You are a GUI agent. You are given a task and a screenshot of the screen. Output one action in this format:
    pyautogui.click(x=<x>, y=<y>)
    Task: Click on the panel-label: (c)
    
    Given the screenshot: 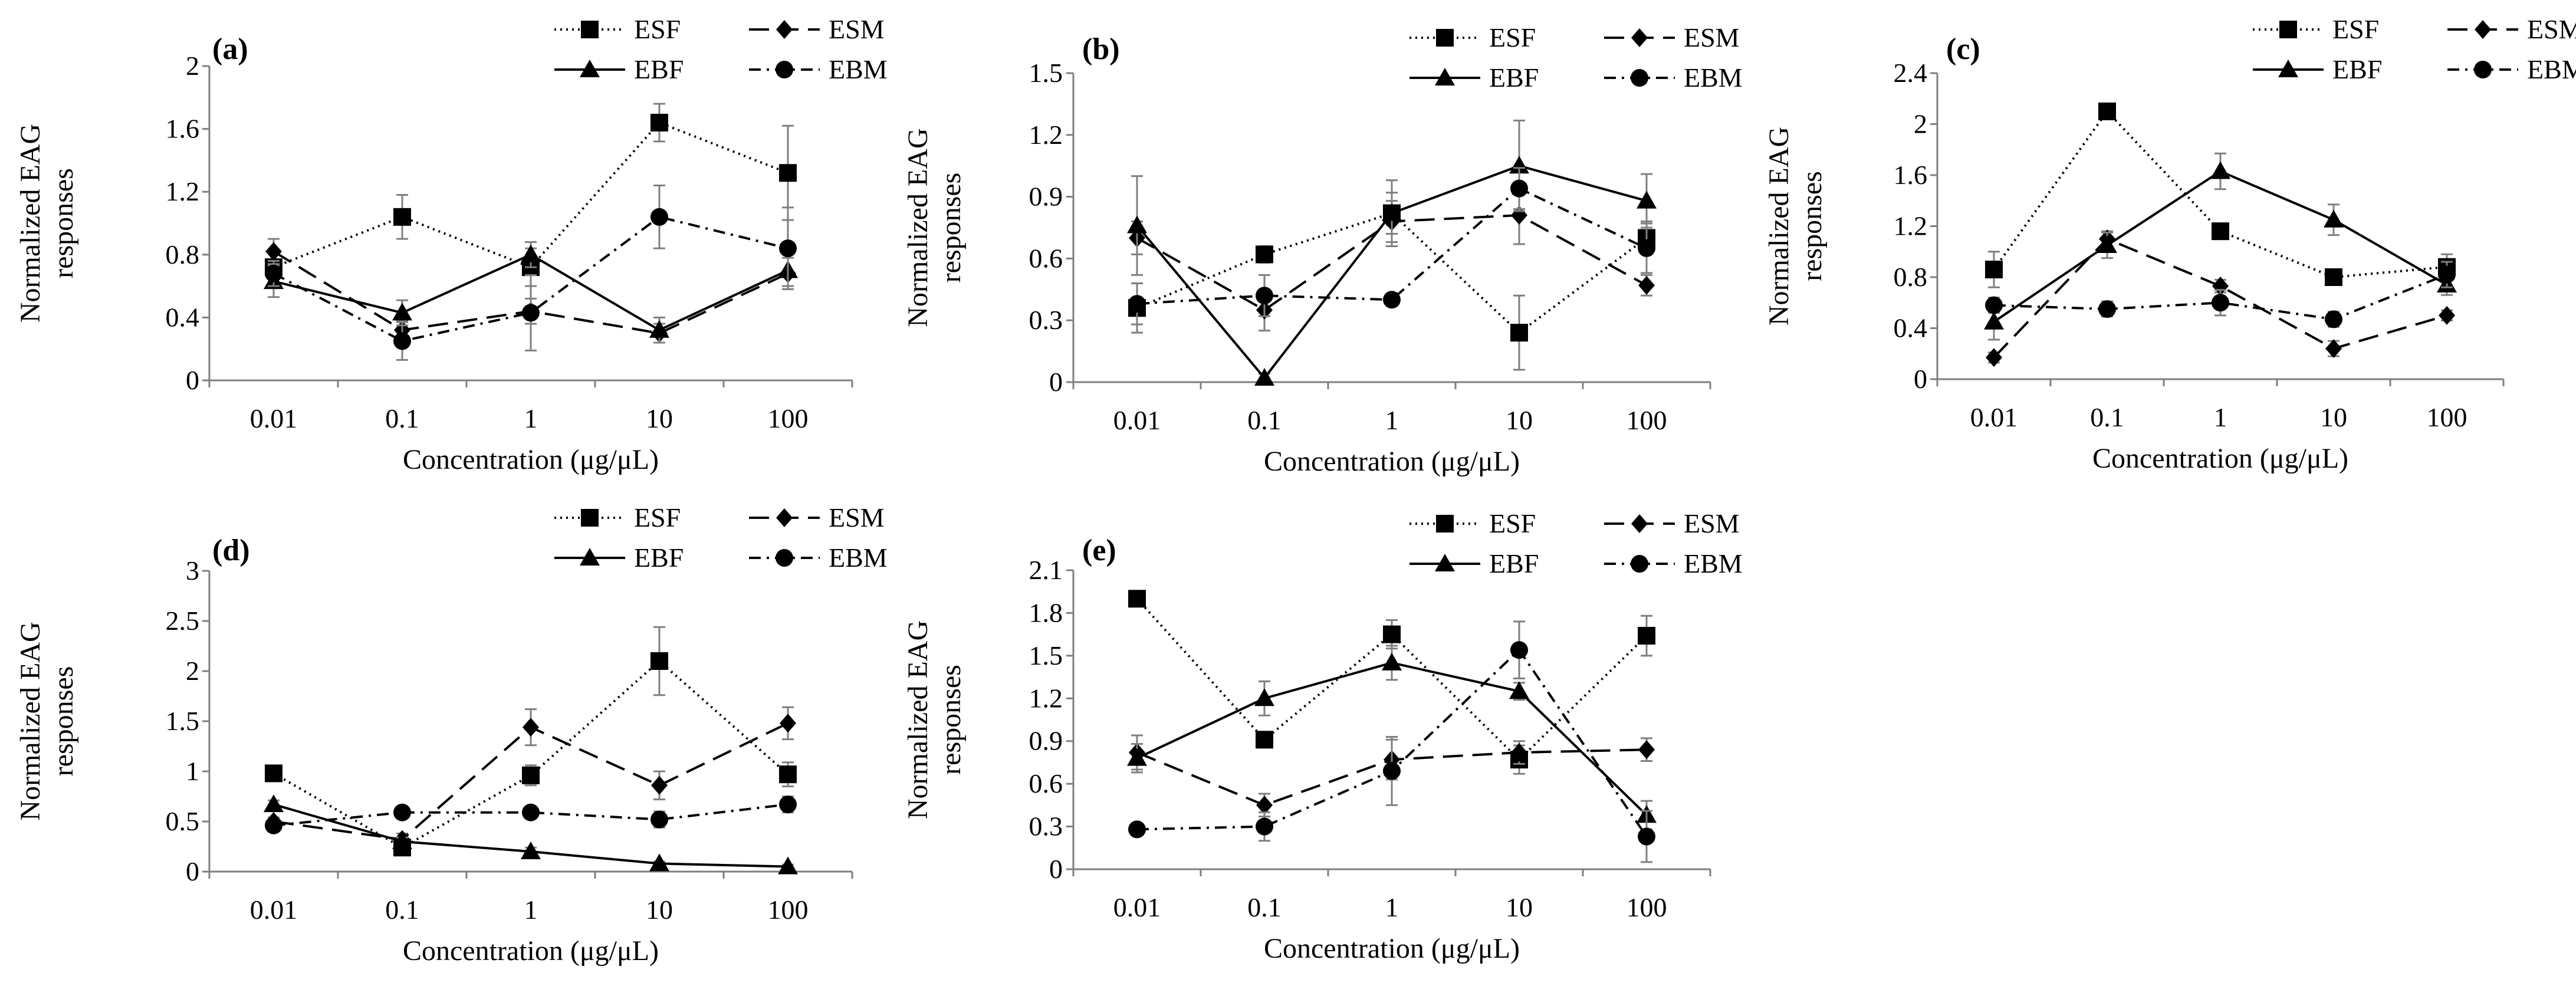 What is the action you would take?
    pyautogui.click(x=1963, y=49)
    